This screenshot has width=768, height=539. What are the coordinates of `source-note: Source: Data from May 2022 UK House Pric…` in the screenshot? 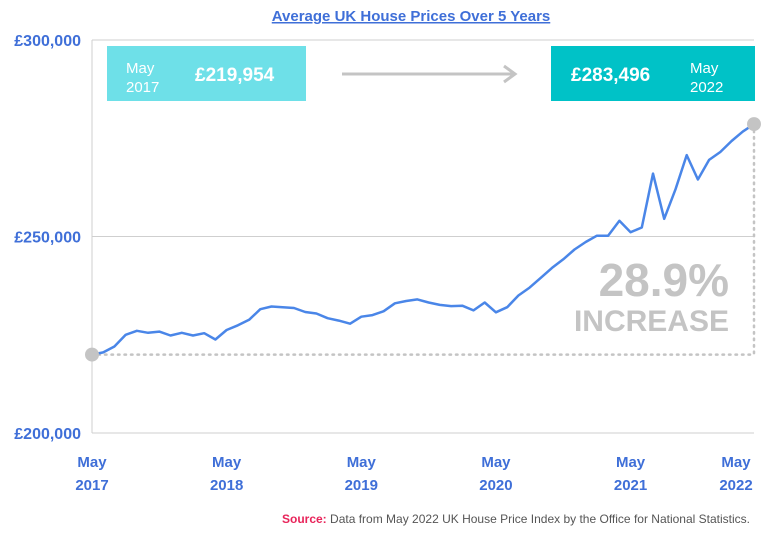 It's located at (516, 519).